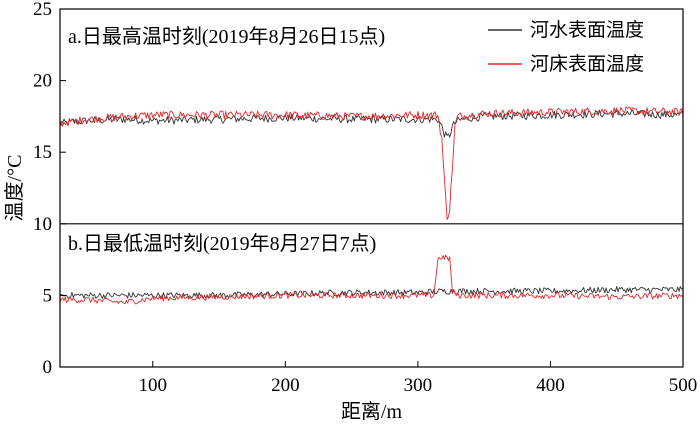 This screenshot has width=700, height=432. What do you see at coordinates (42, 81) in the screenshot?
I see `y-tick-label: 20` at bounding box center [42, 81].